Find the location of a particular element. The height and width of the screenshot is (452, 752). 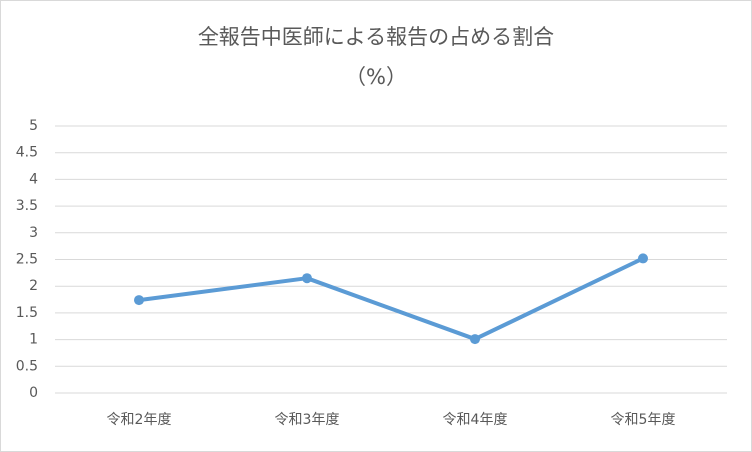

x-tick-label: 令和2年度 is located at coordinates (139, 420).